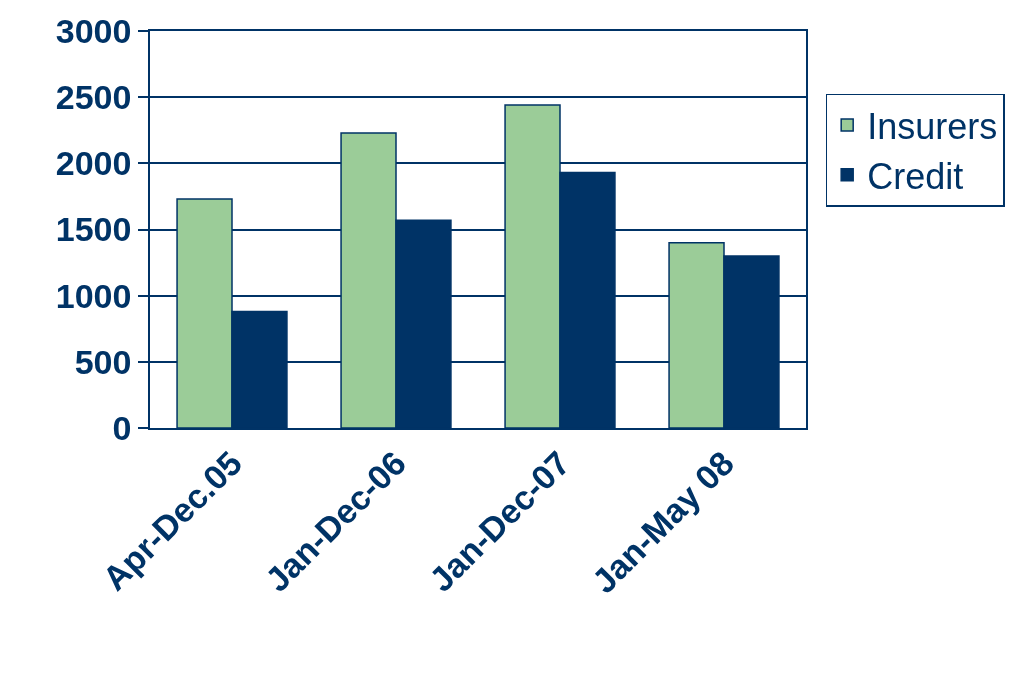 This screenshot has width=1021, height=686. I want to click on y-tick-label: 2500, so click(93, 97).